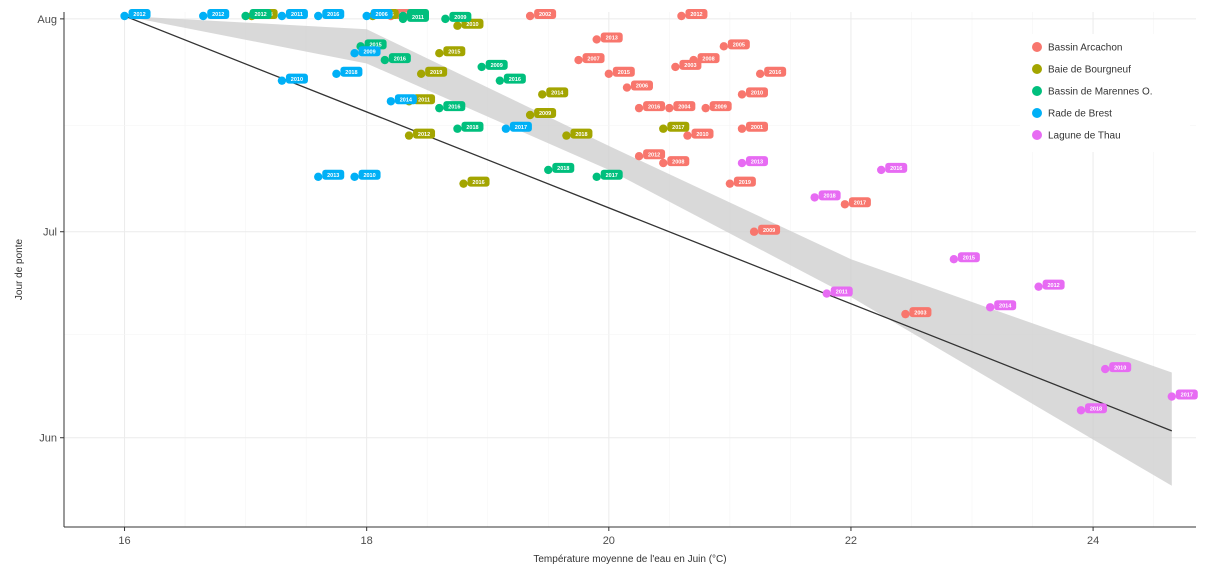  Describe the element at coordinates (1096, 409) in the screenshot. I see `data-label: 2018` at that location.